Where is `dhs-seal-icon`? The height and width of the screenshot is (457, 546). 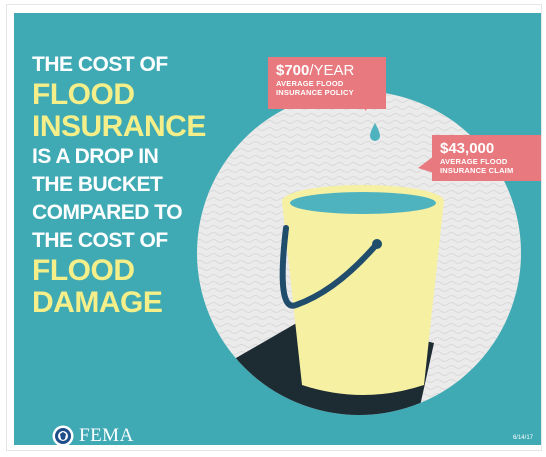
dhs-seal-icon is located at coordinates (63, 435).